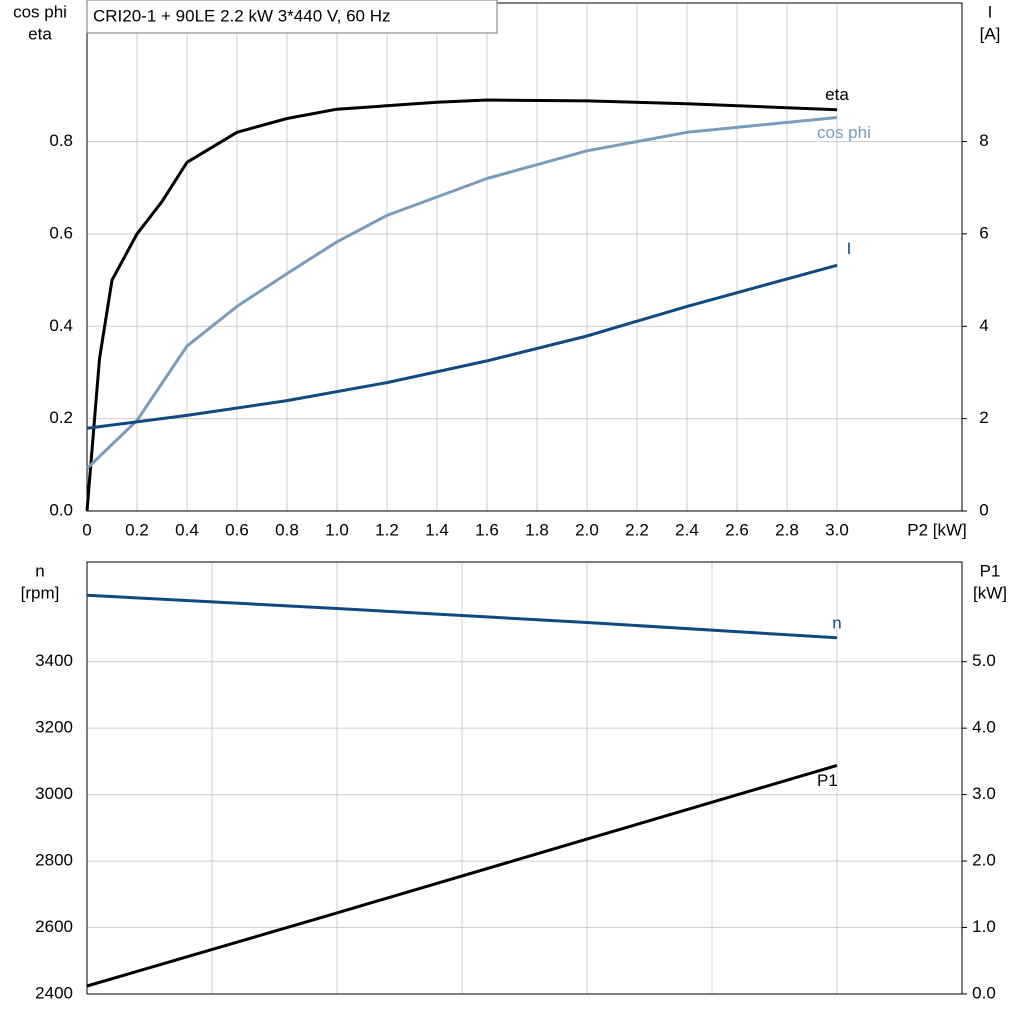 This screenshot has height=1024, width=1024. Describe the element at coordinates (837, 529) in the screenshot. I see `x-tick-label: 3.0` at that location.